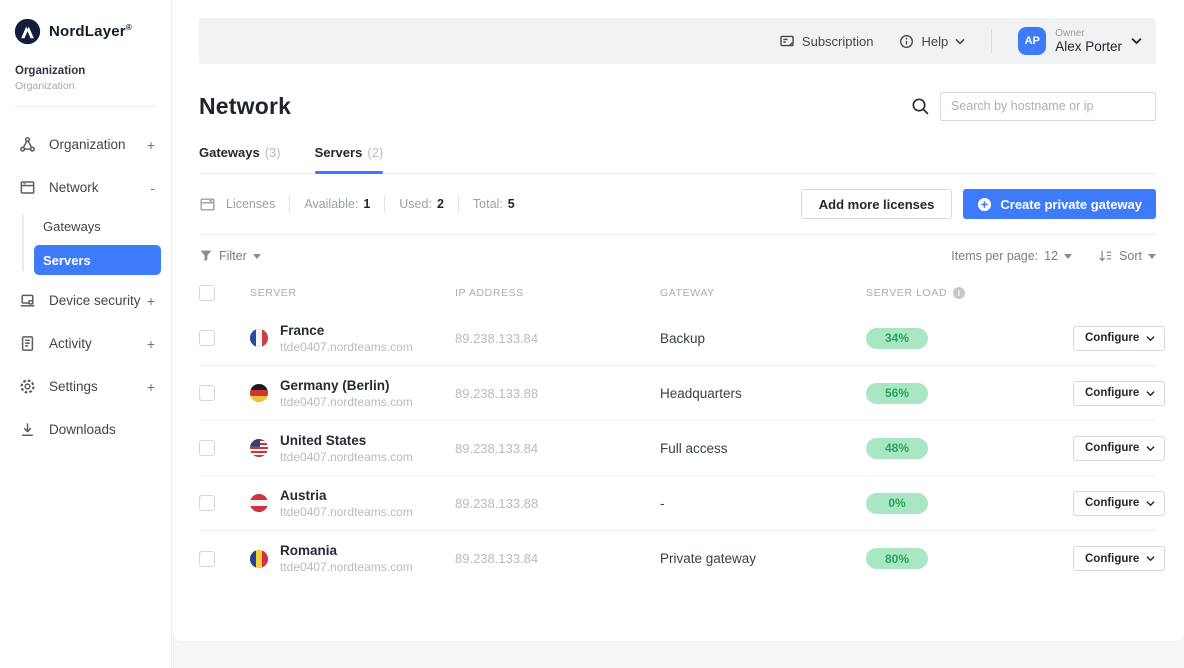  I want to click on items-per-page-dropdown: Items per page: 12, so click(1012, 256).